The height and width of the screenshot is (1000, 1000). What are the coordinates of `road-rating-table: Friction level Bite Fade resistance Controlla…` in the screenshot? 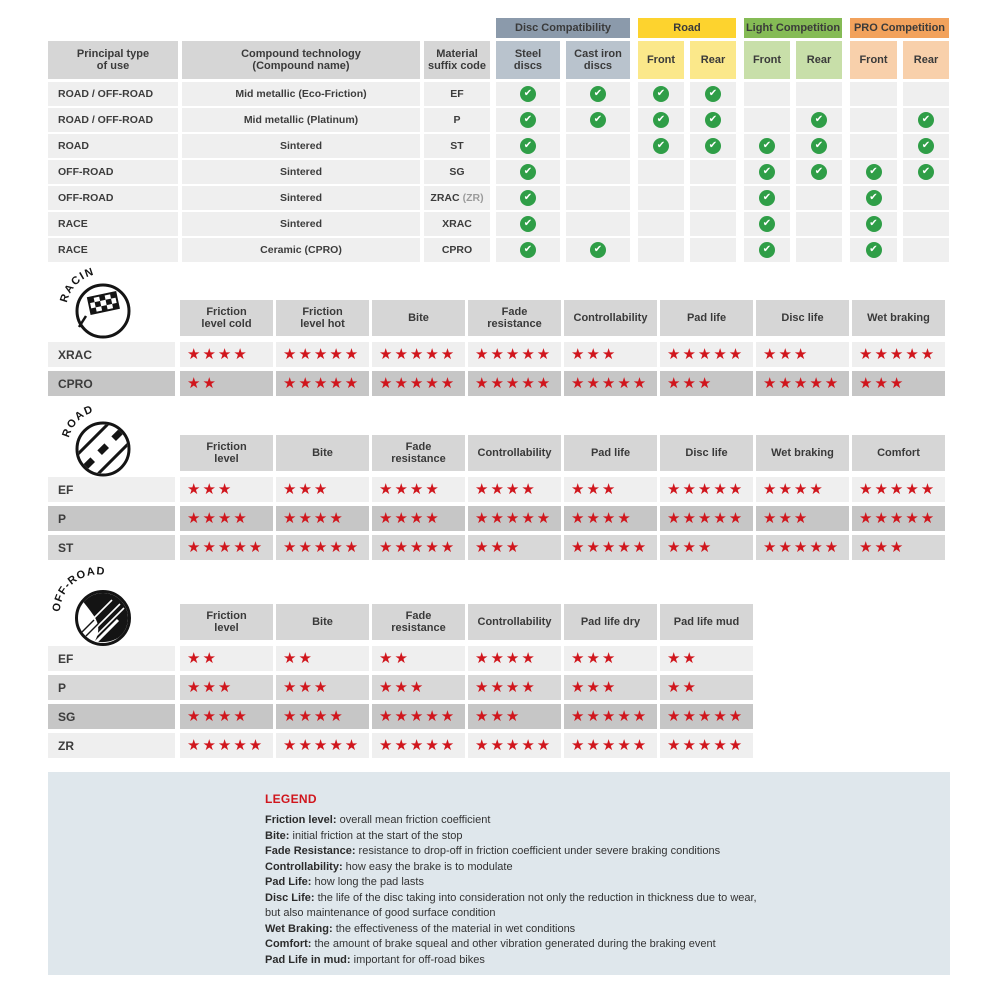 It's located at (499, 499).